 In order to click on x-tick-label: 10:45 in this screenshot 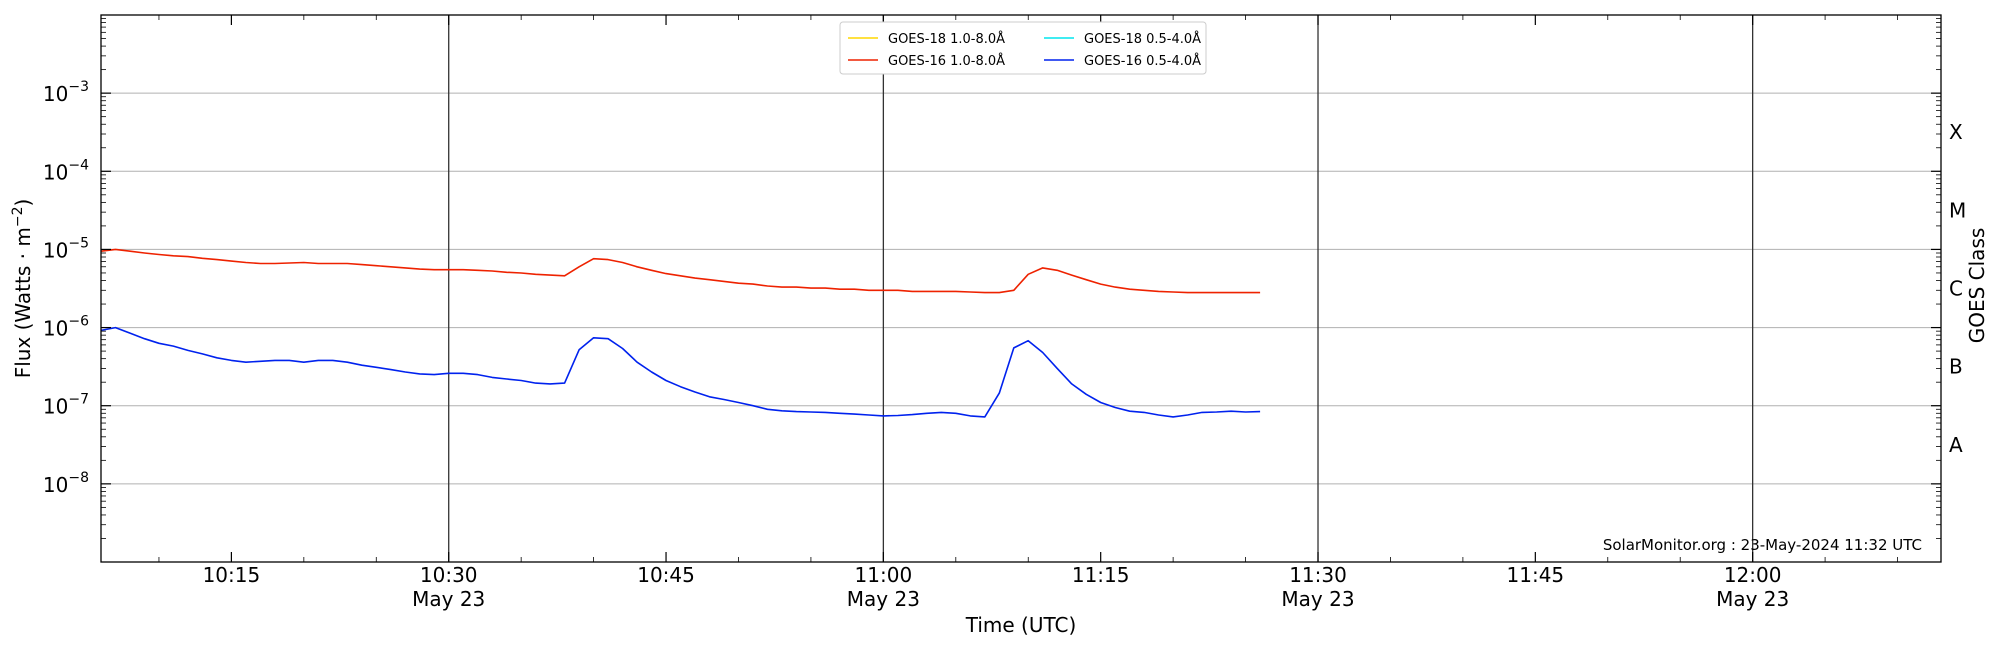, I will do `click(666, 575)`.